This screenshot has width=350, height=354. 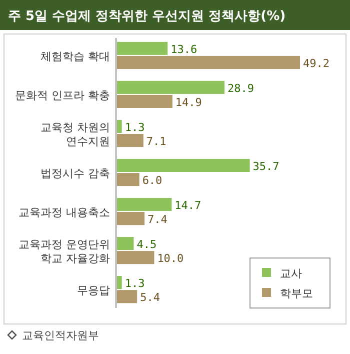 I want to click on data-label: 49.2, so click(x=316, y=63).